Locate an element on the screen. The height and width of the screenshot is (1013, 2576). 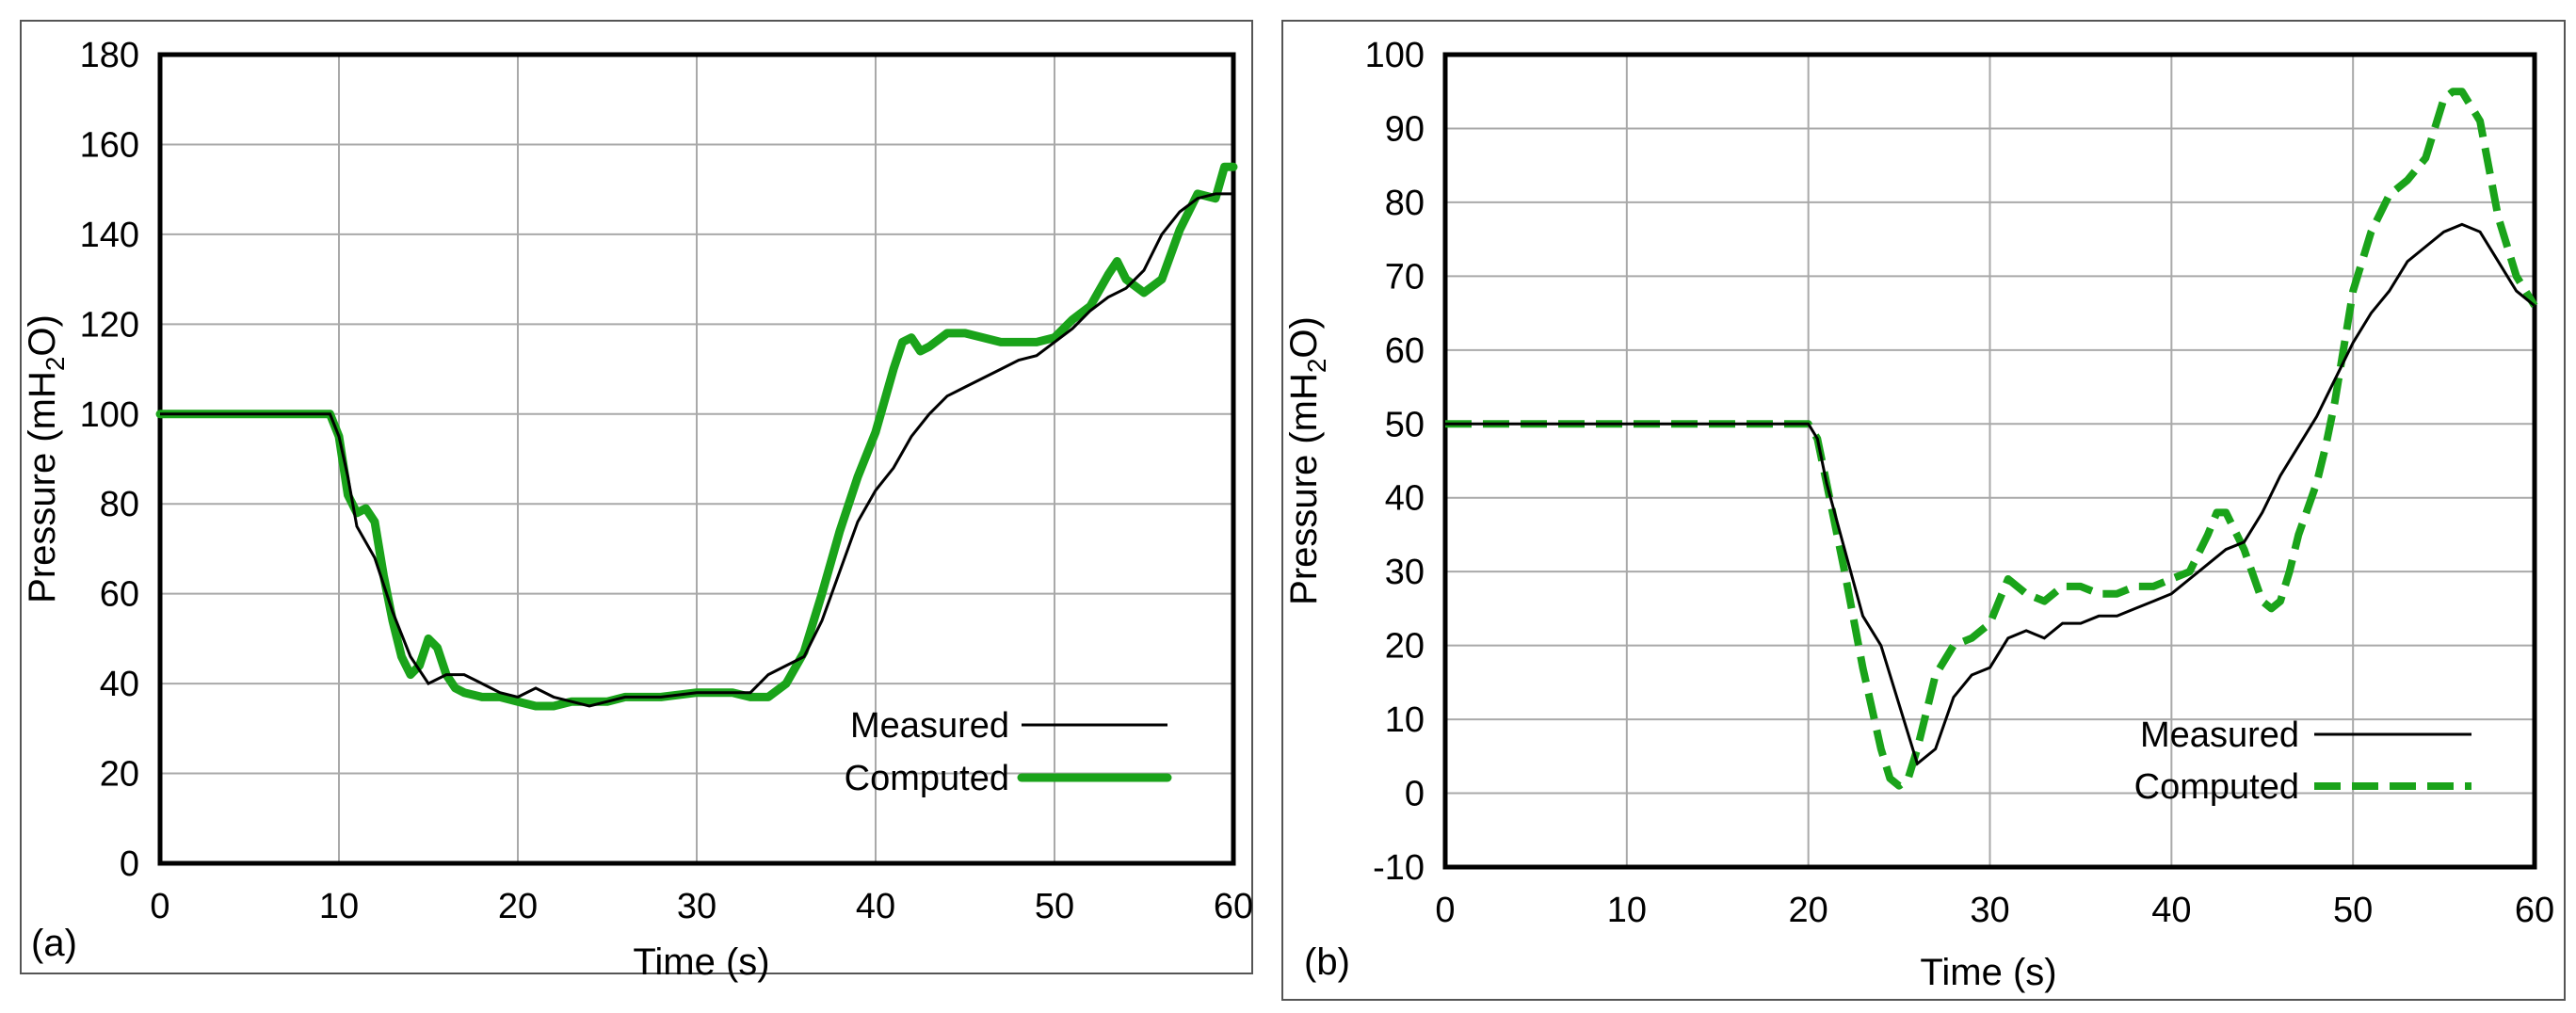
y-tick-label: 90 is located at coordinates (1405, 129).